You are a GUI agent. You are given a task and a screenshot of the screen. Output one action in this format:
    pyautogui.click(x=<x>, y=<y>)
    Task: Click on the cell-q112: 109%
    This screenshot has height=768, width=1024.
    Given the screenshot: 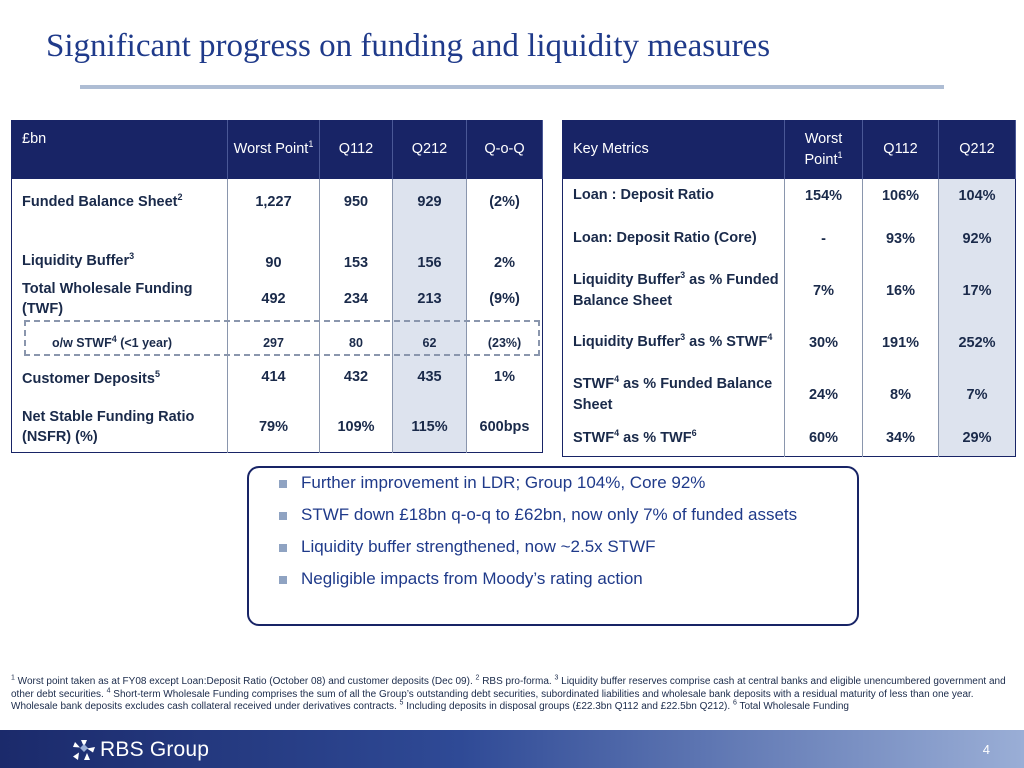 What is the action you would take?
    pyautogui.click(x=356, y=427)
    